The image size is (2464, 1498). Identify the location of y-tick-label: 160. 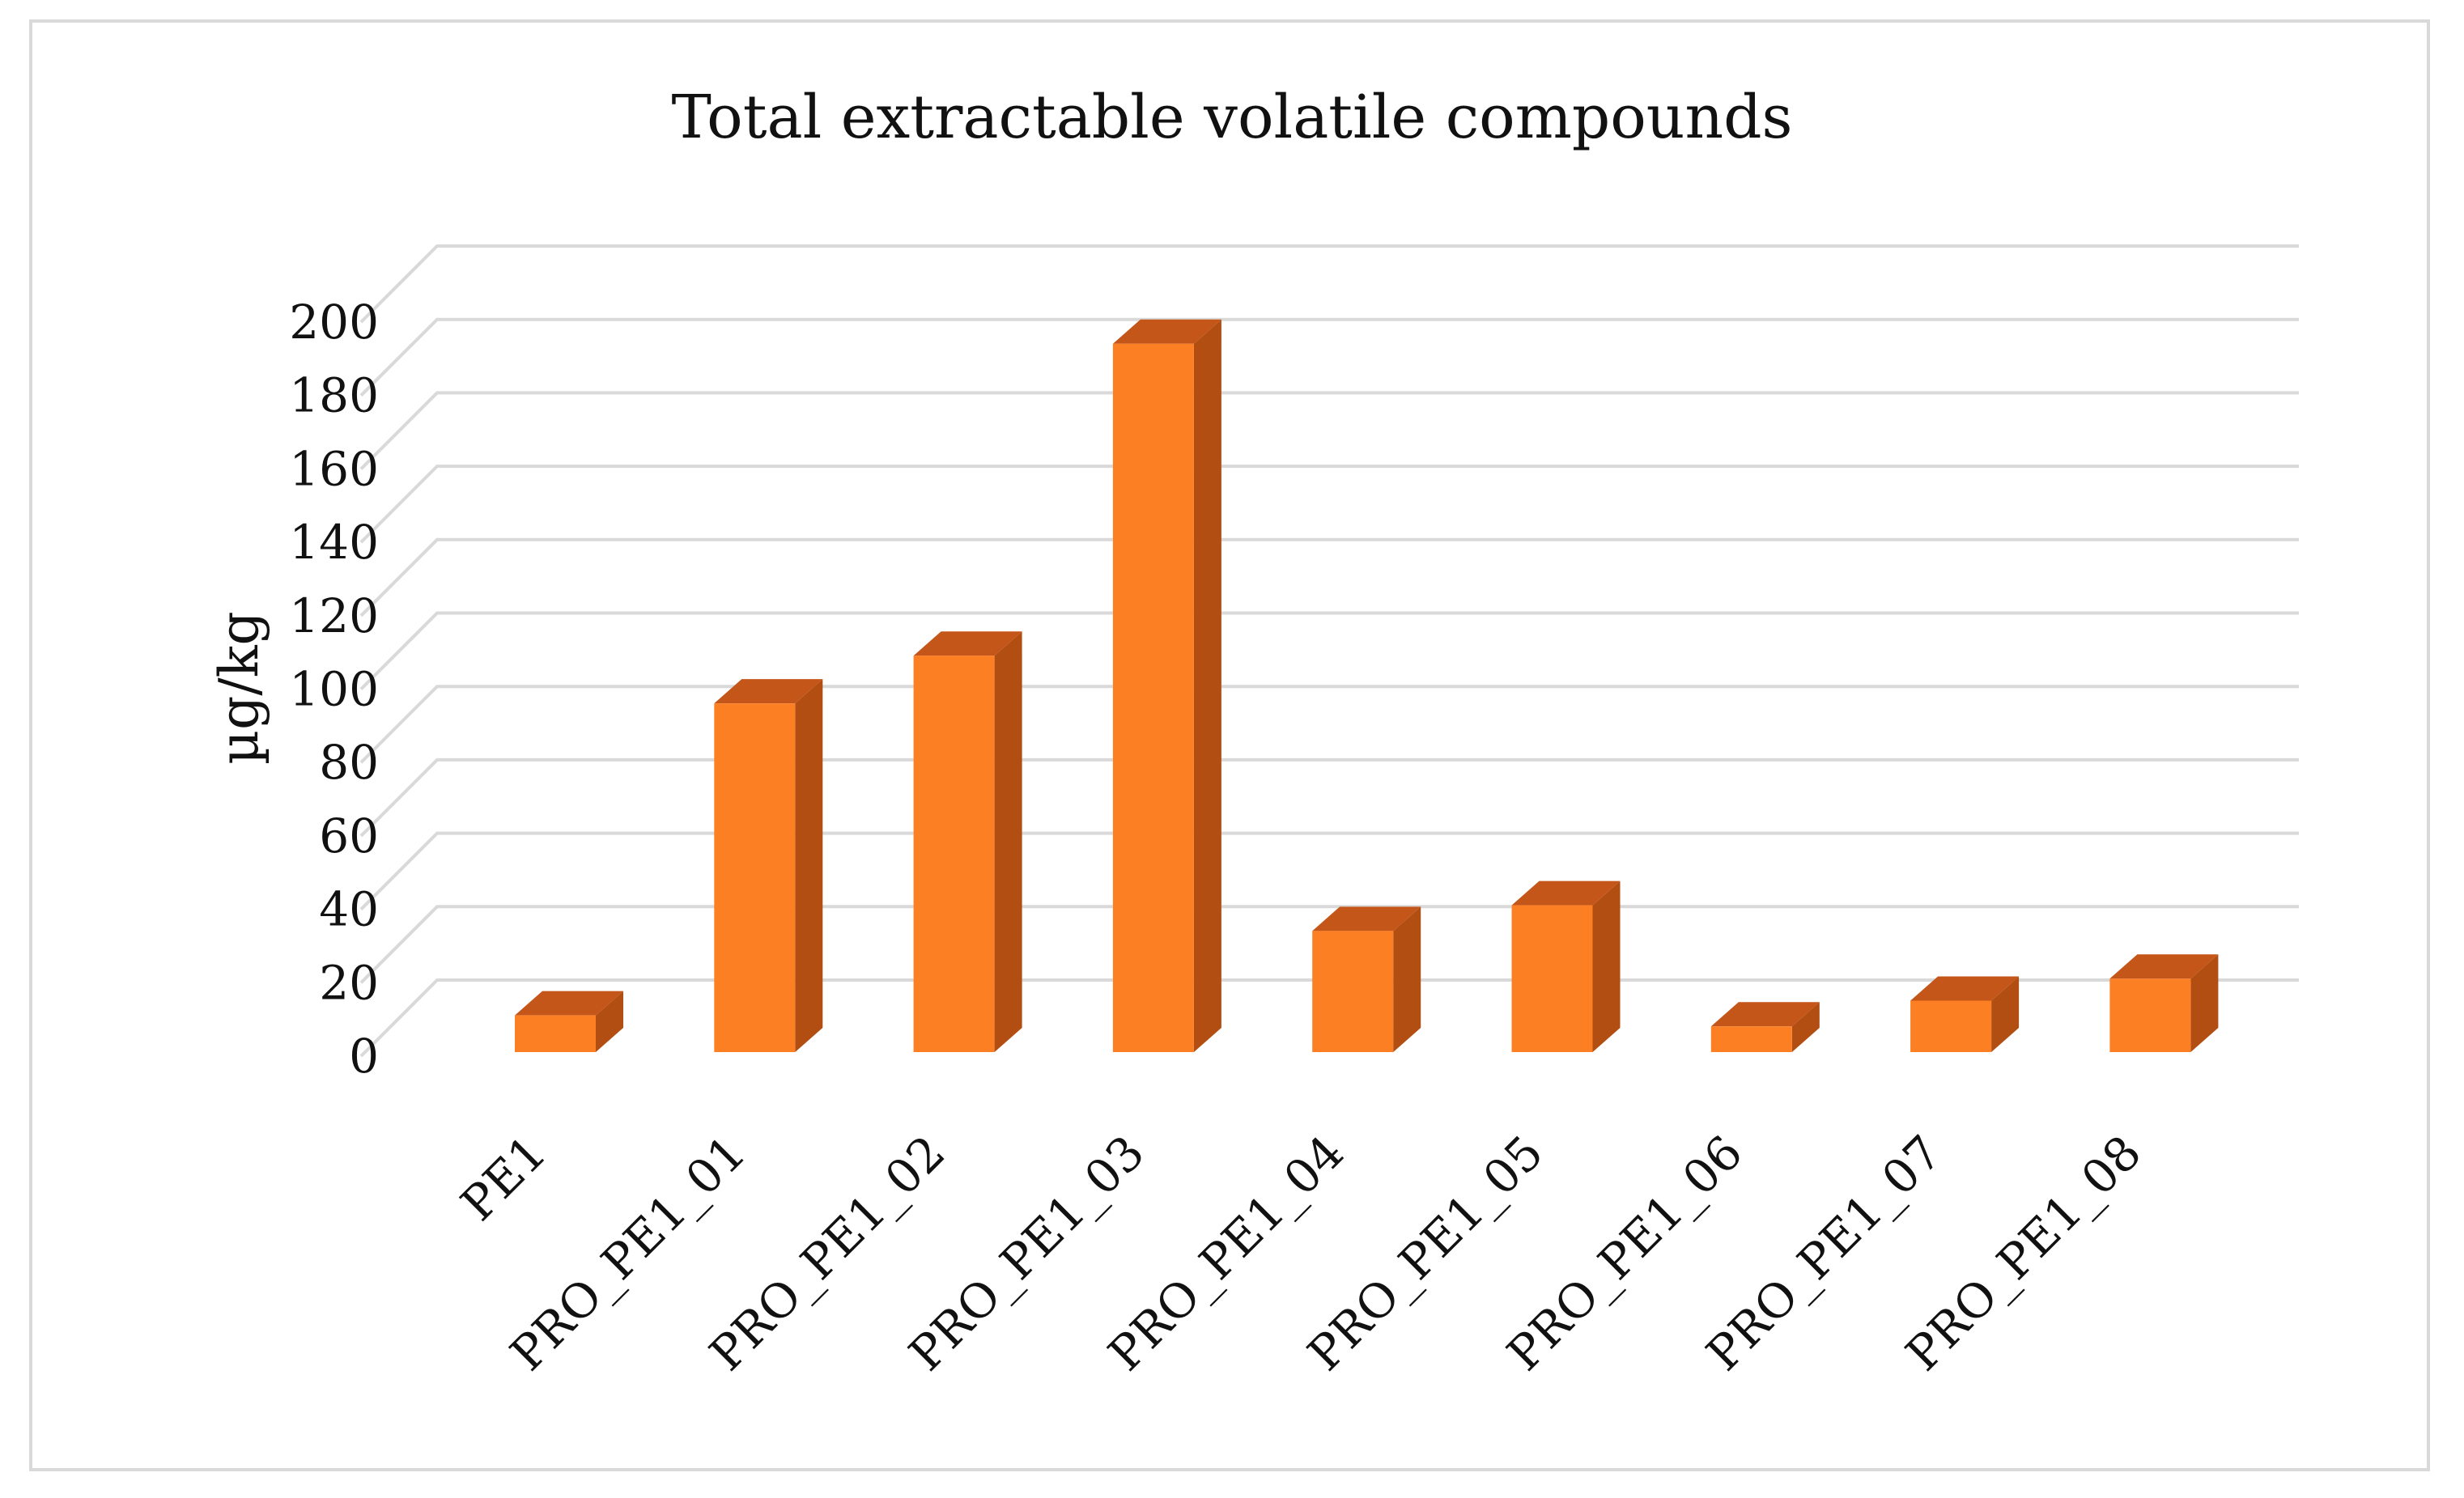
(334, 468).